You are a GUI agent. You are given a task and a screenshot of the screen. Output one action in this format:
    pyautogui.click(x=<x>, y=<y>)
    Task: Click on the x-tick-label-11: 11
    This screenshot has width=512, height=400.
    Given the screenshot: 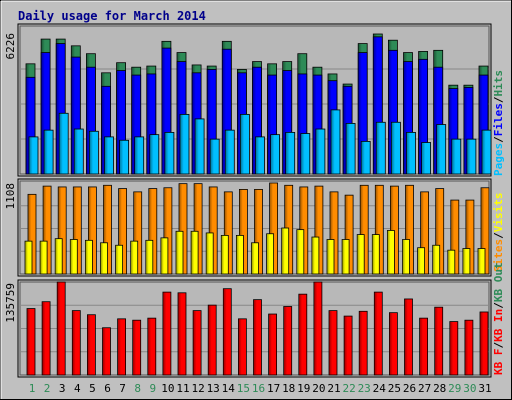 What is the action you would take?
    pyautogui.click(x=182, y=388)
    